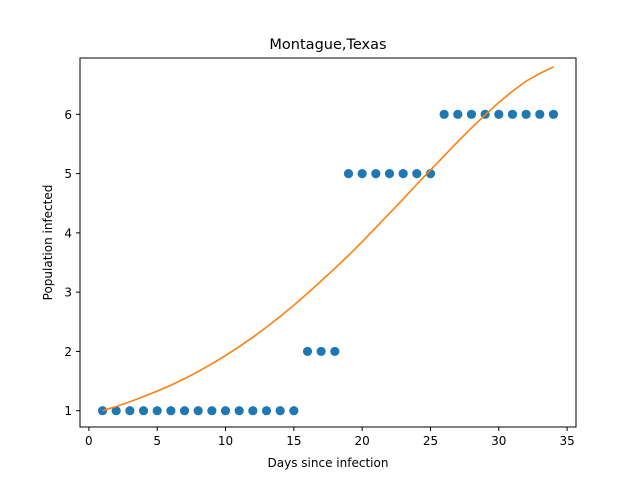  What do you see at coordinates (293, 441) in the screenshot?
I see `x-tick-label: 15` at bounding box center [293, 441].